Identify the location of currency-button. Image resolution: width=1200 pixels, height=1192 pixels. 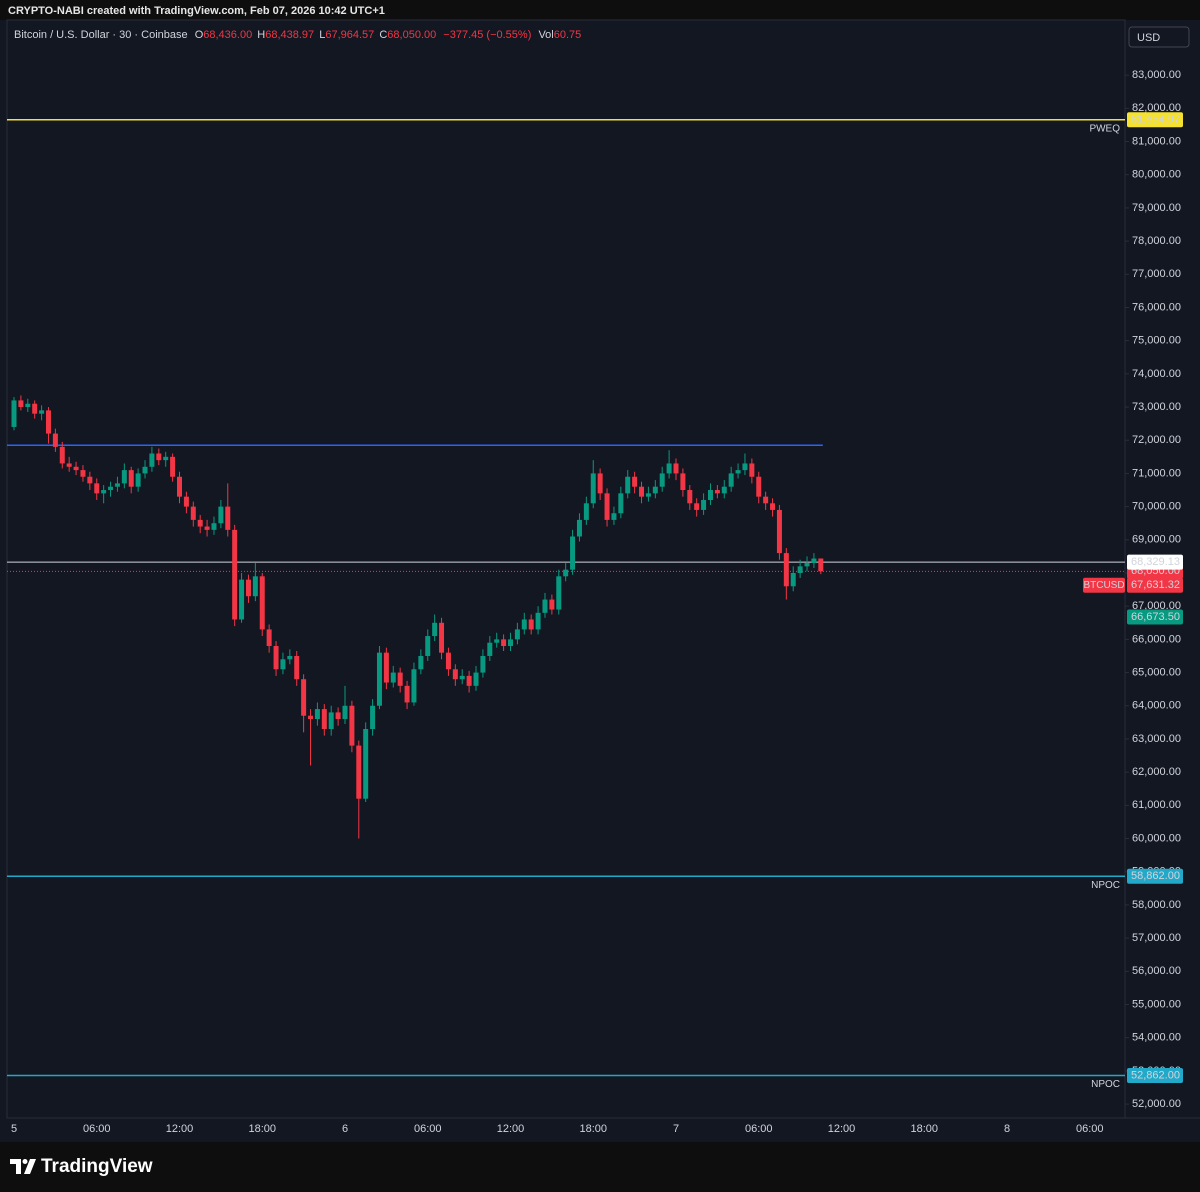
(1159, 37).